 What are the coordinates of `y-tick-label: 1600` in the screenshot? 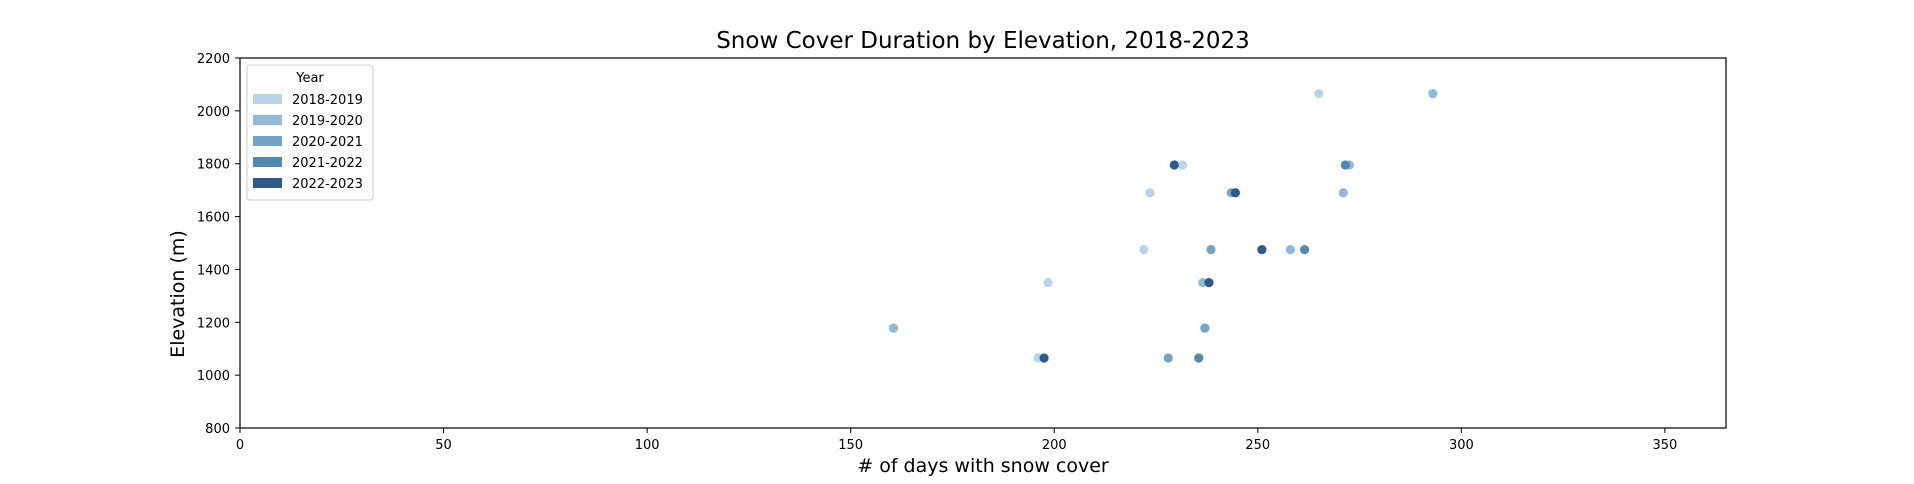 It's located at (213, 218).